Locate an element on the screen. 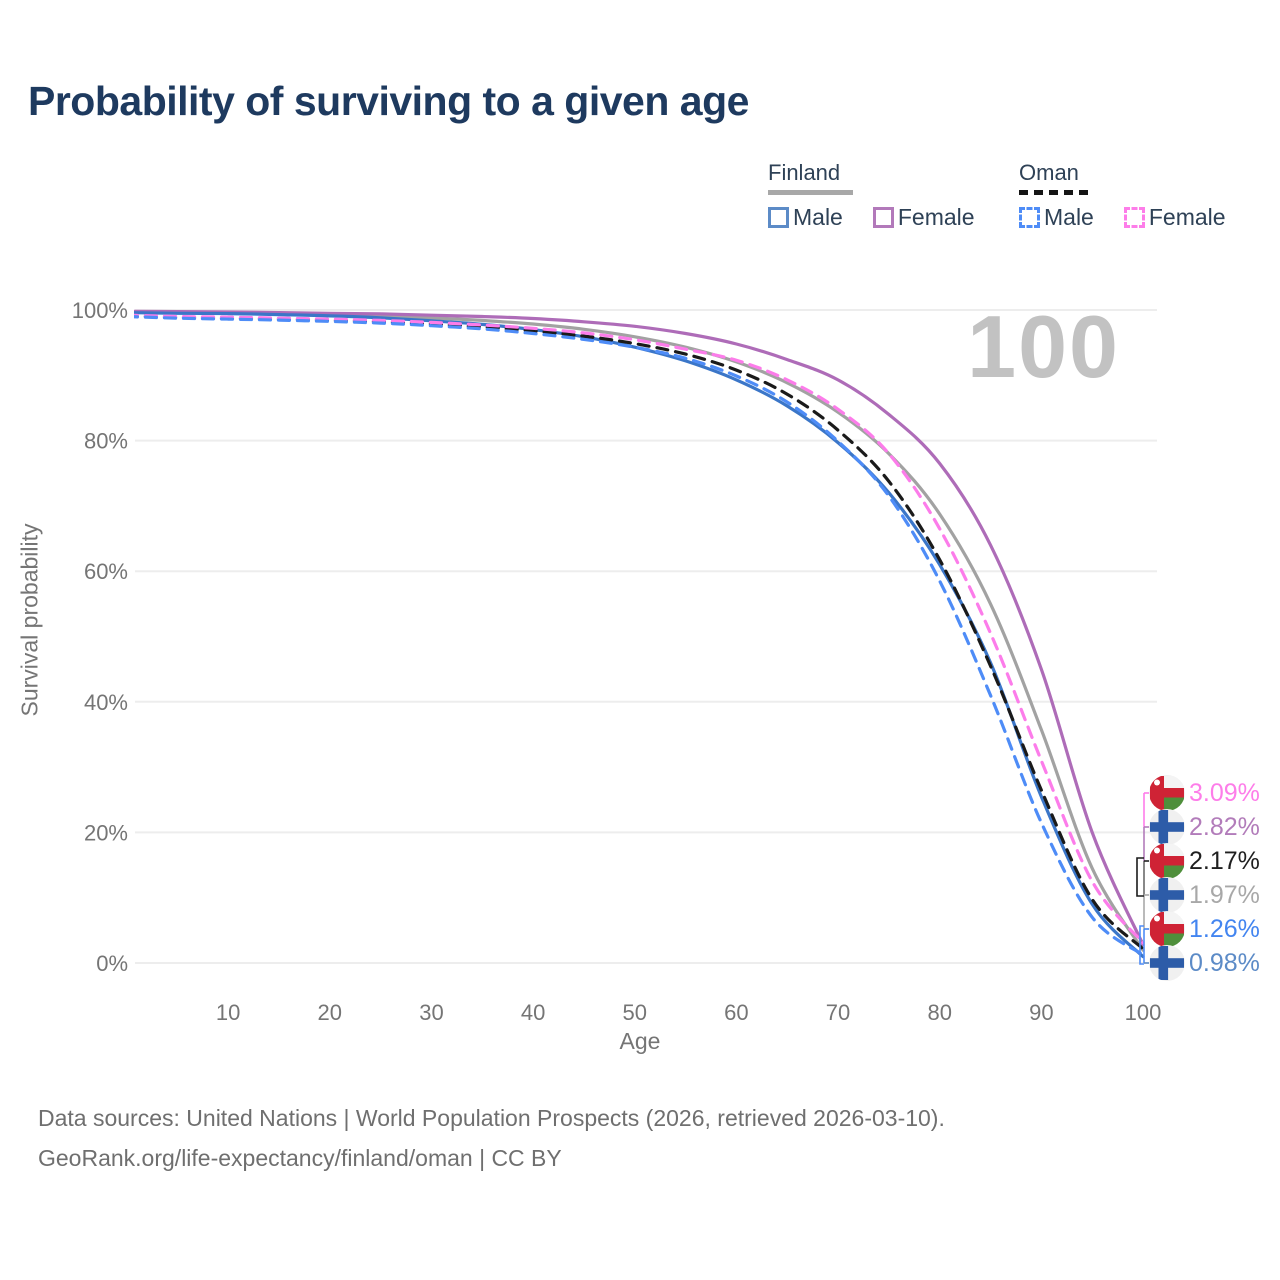 The width and height of the screenshot is (1280, 1280). legend-item-oman-female: Female is located at coordinates (1174, 217).